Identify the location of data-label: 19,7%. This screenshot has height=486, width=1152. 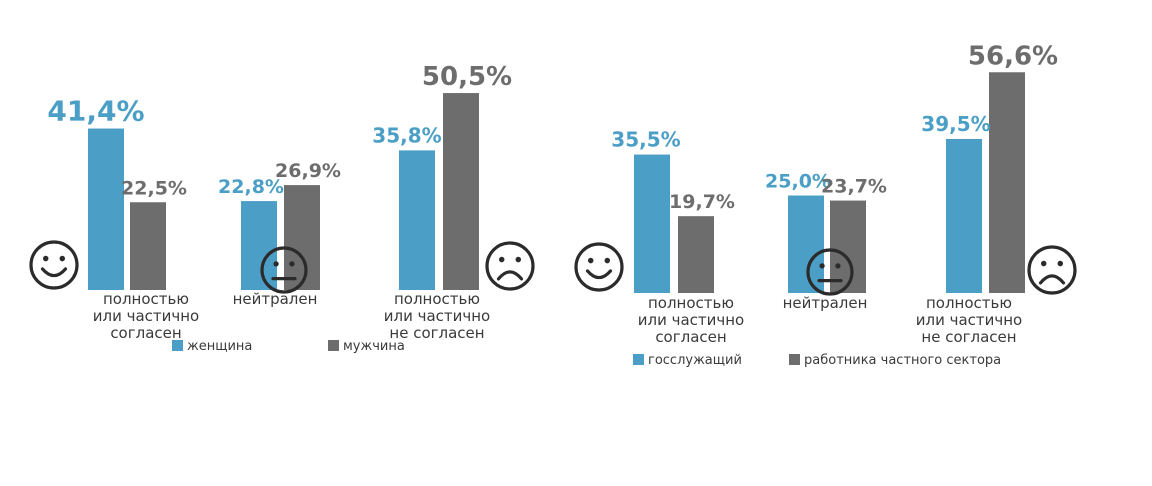
(702, 202).